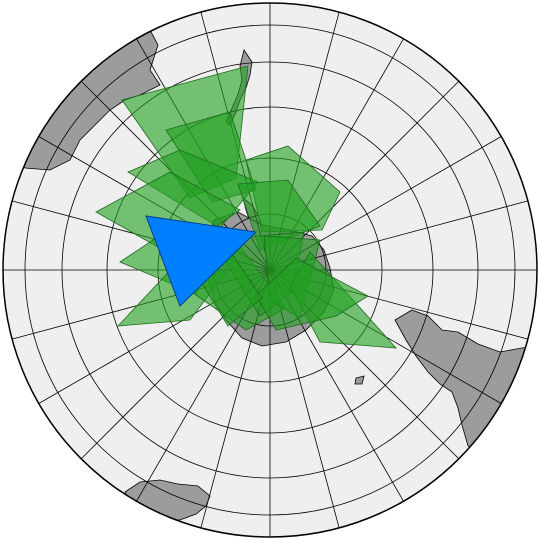 This screenshot has height=540, width=540. I want to click on highlighted-footprint, so click(201, 261).